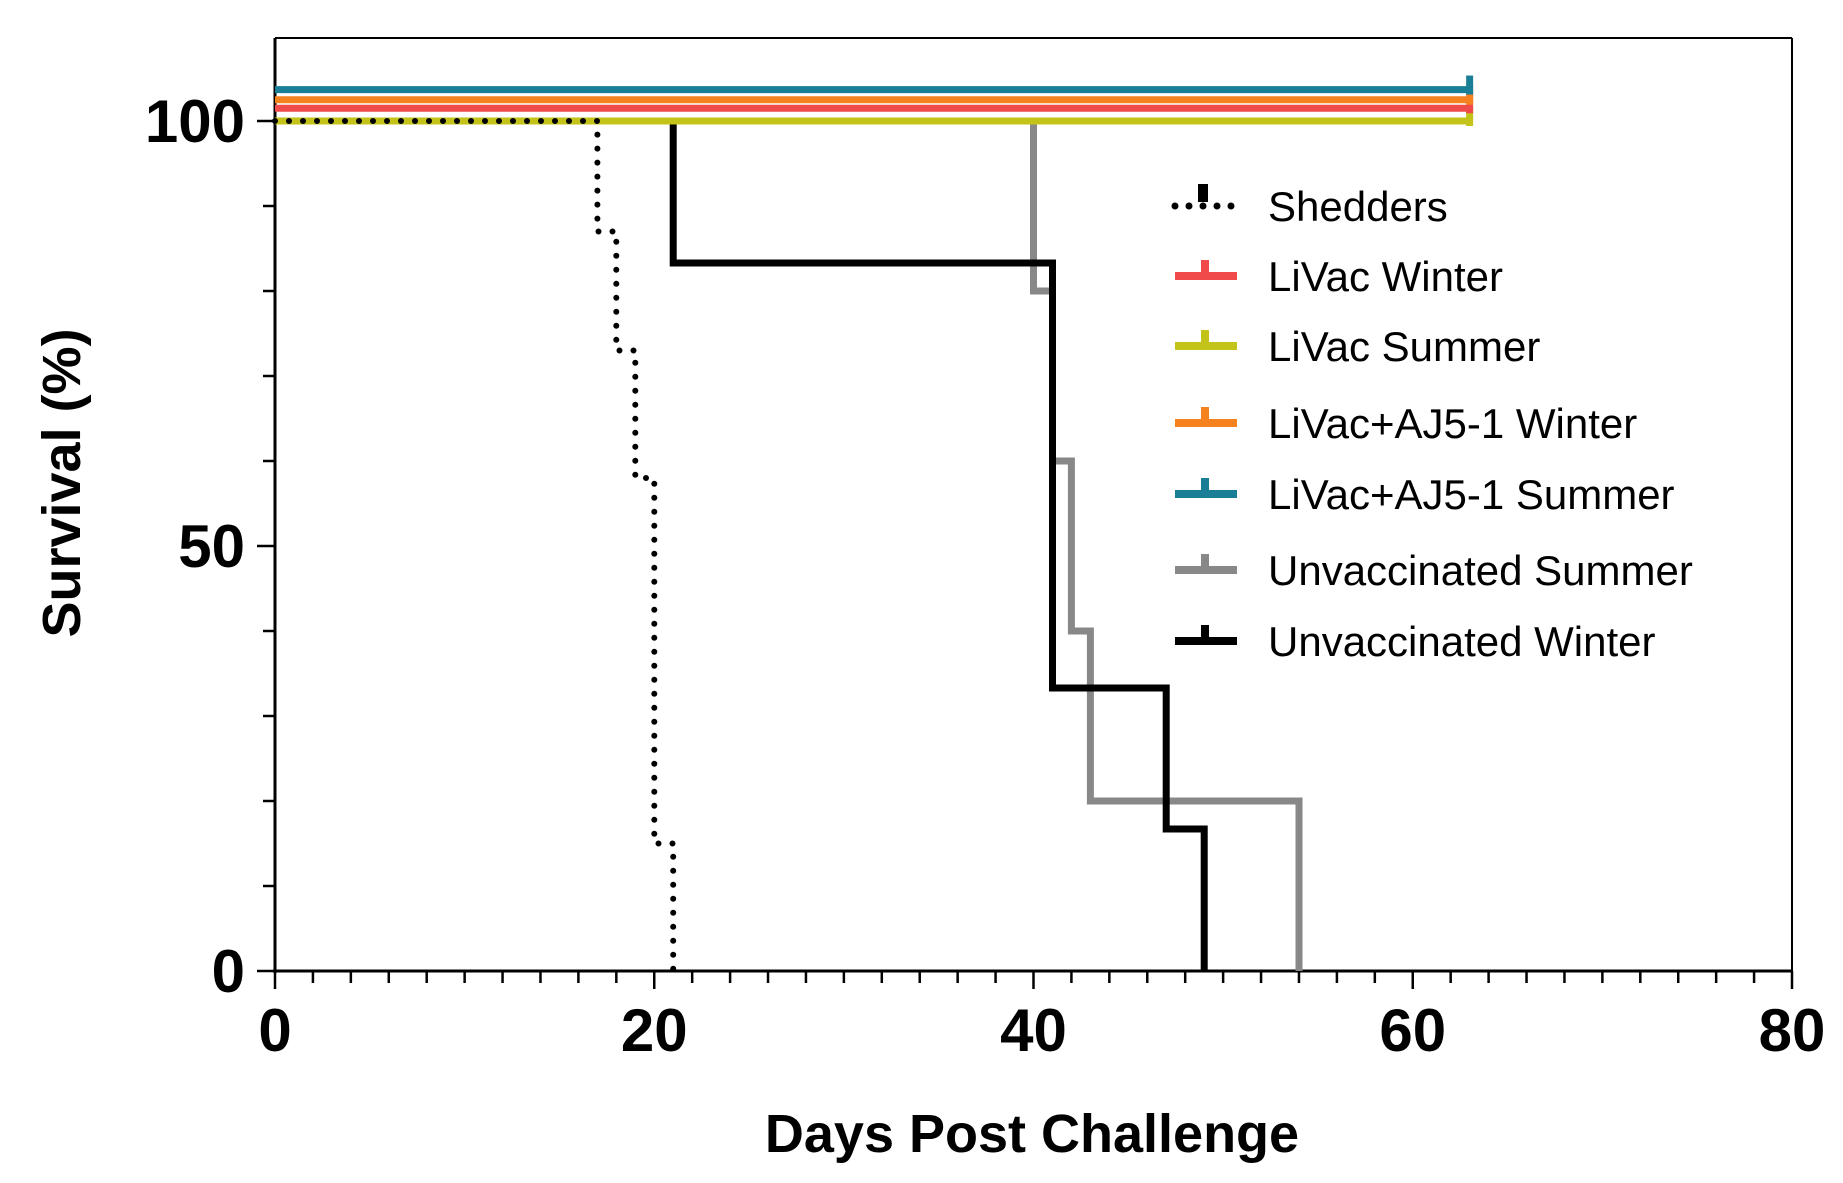 This screenshot has height=1183, width=1843. What do you see at coordinates (1404, 346) in the screenshot?
I see `legend-label-livac-summer: LiVac Summer` at bounding box center [1404, 346].